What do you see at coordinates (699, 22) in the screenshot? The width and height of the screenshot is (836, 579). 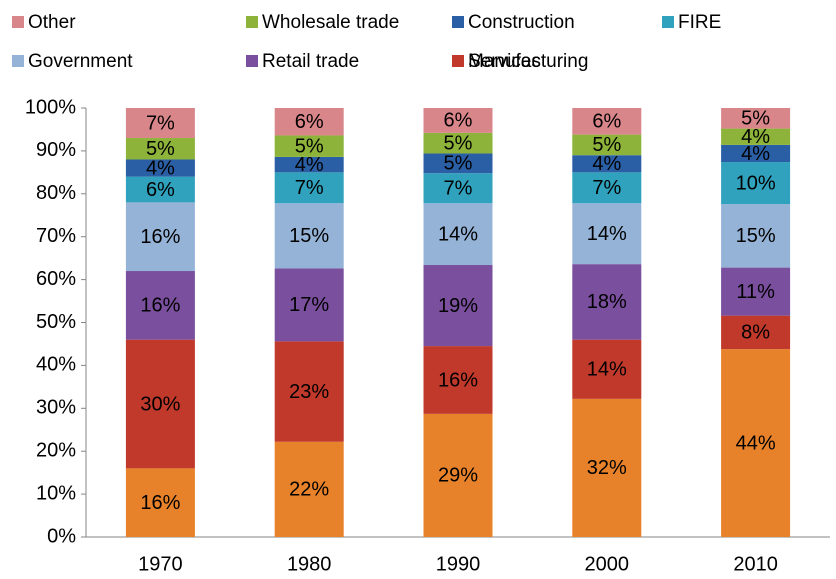 I see `legend-label: FIRE` at bounding box center [699, 22].